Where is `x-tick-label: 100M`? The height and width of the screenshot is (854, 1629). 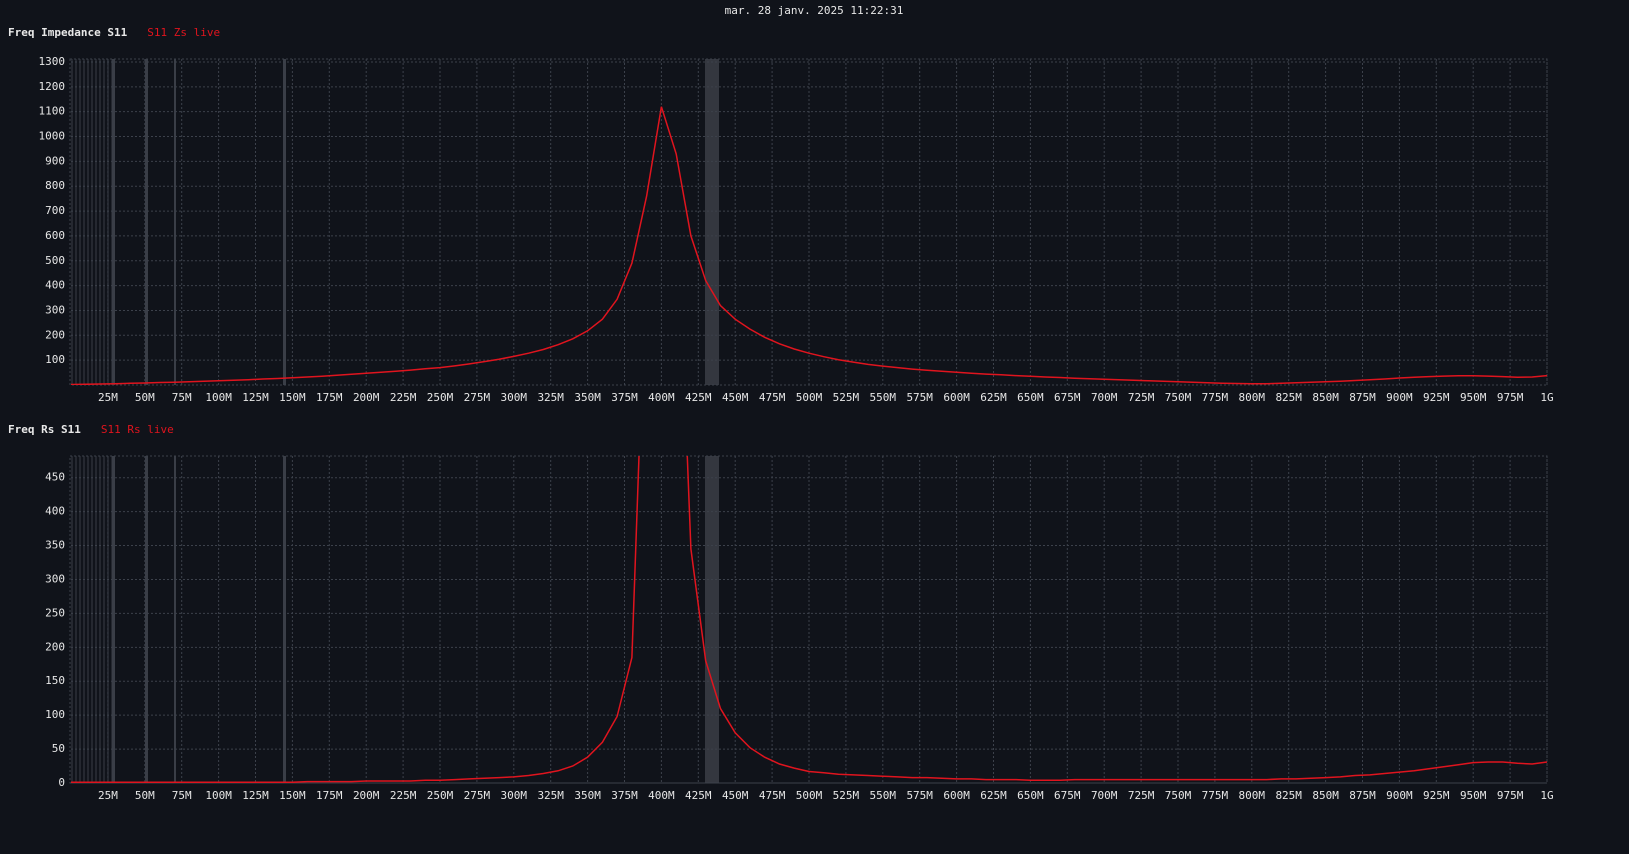 x-tick-label: 100M is located at coordinates (218, 397).